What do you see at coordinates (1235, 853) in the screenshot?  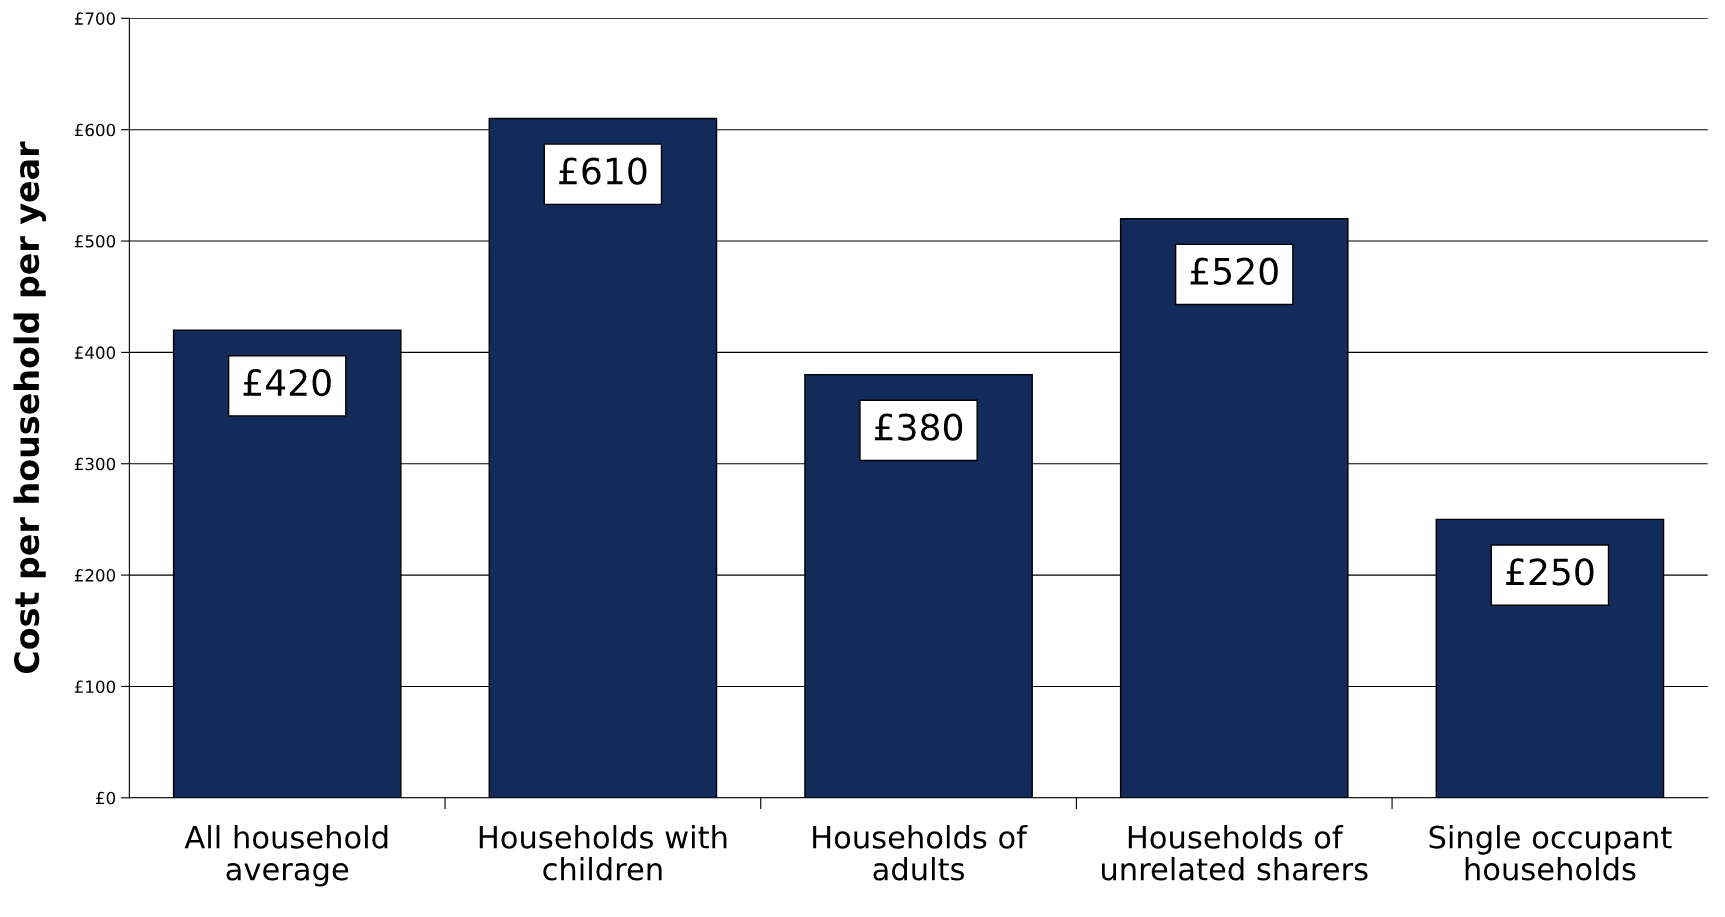 I see `x-tick-label: Households of unrelated sharers` at bounding box center [1235, 853].